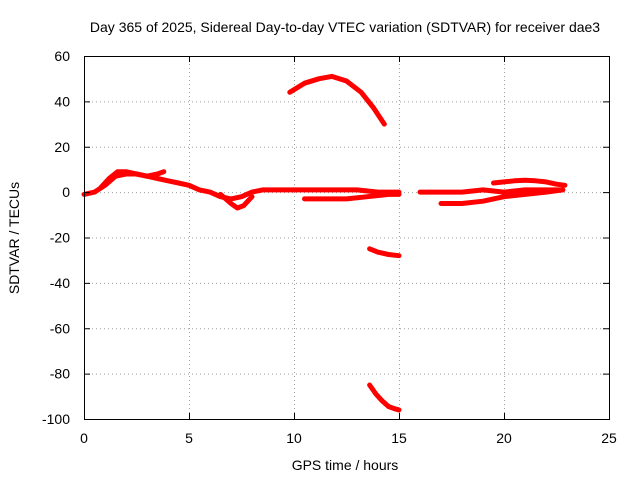  Describe the element at coordinates (348, 438) in the screenshot. I see `x-tick-labels: 0 5 10 15 20 25` at that location.